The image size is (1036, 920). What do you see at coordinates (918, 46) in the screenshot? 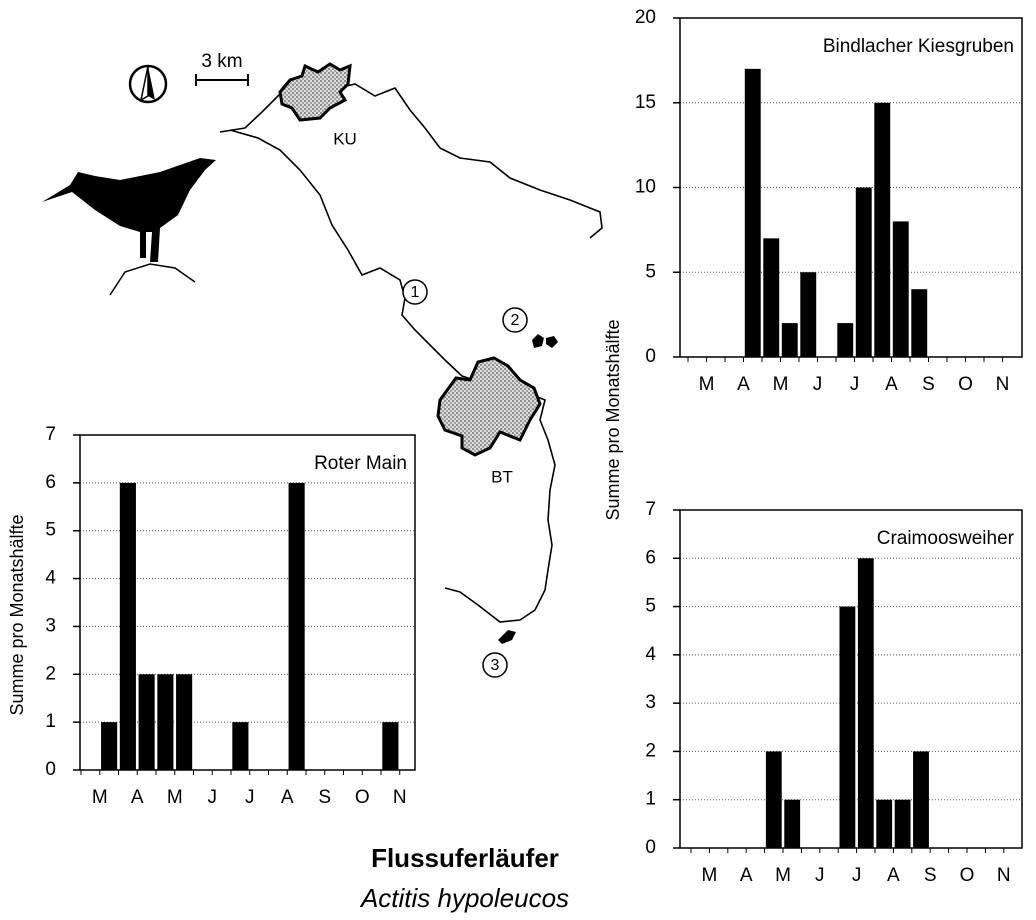
I see `chart-title: Bindlacher Kiesgruben` at bounding box center [918, 46].